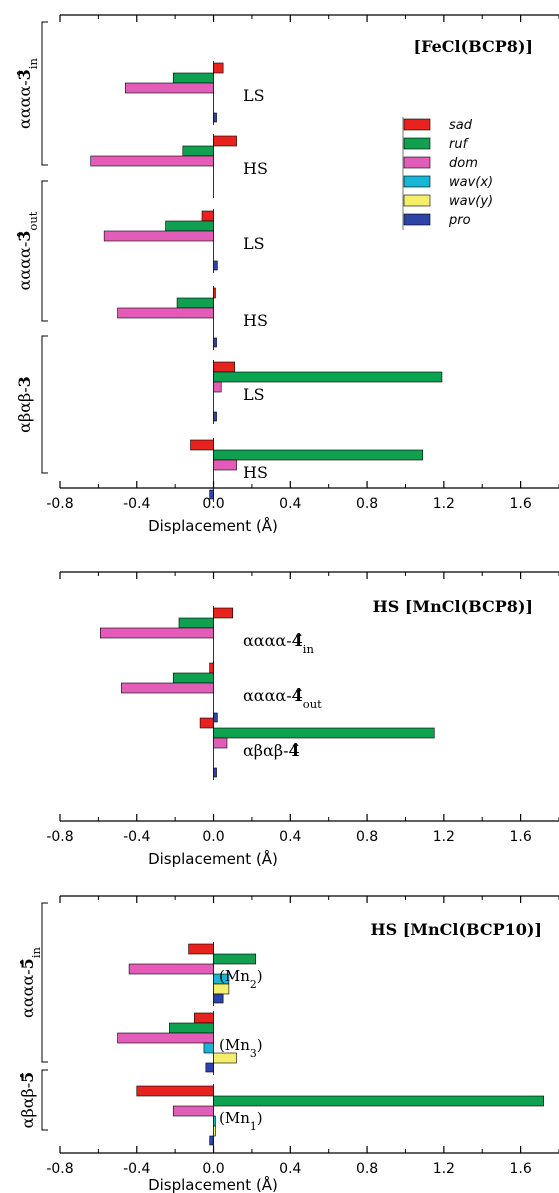  I want to click on legend-label-wavx: wav(x), so click(471, 182).